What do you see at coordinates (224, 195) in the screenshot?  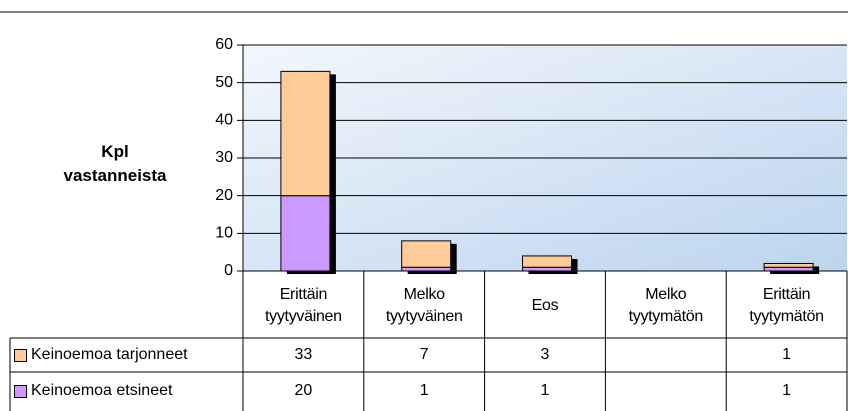 I see `y-tick-label: 20` at bounding box center [224, 195].